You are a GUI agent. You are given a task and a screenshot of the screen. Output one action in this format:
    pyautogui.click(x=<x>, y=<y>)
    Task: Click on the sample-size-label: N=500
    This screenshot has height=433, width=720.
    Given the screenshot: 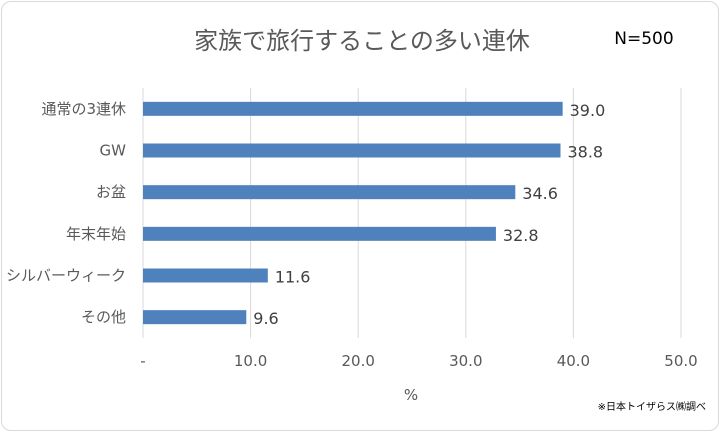 What is the action you would take?
    pyautogui.click(x=643, y=39)
    